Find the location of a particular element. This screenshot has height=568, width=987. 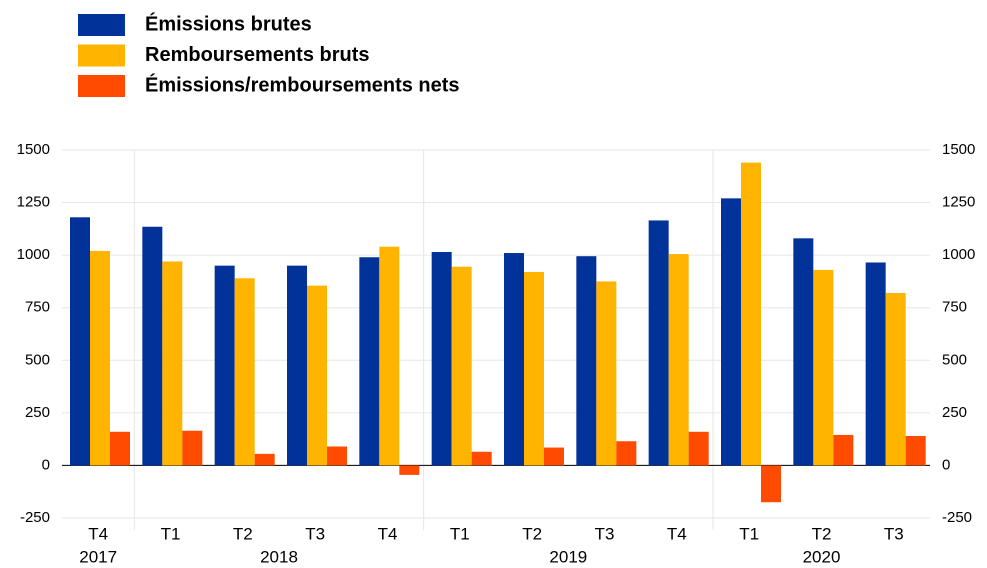

y-tick-label: -250 is located at coordinates (35, 517).